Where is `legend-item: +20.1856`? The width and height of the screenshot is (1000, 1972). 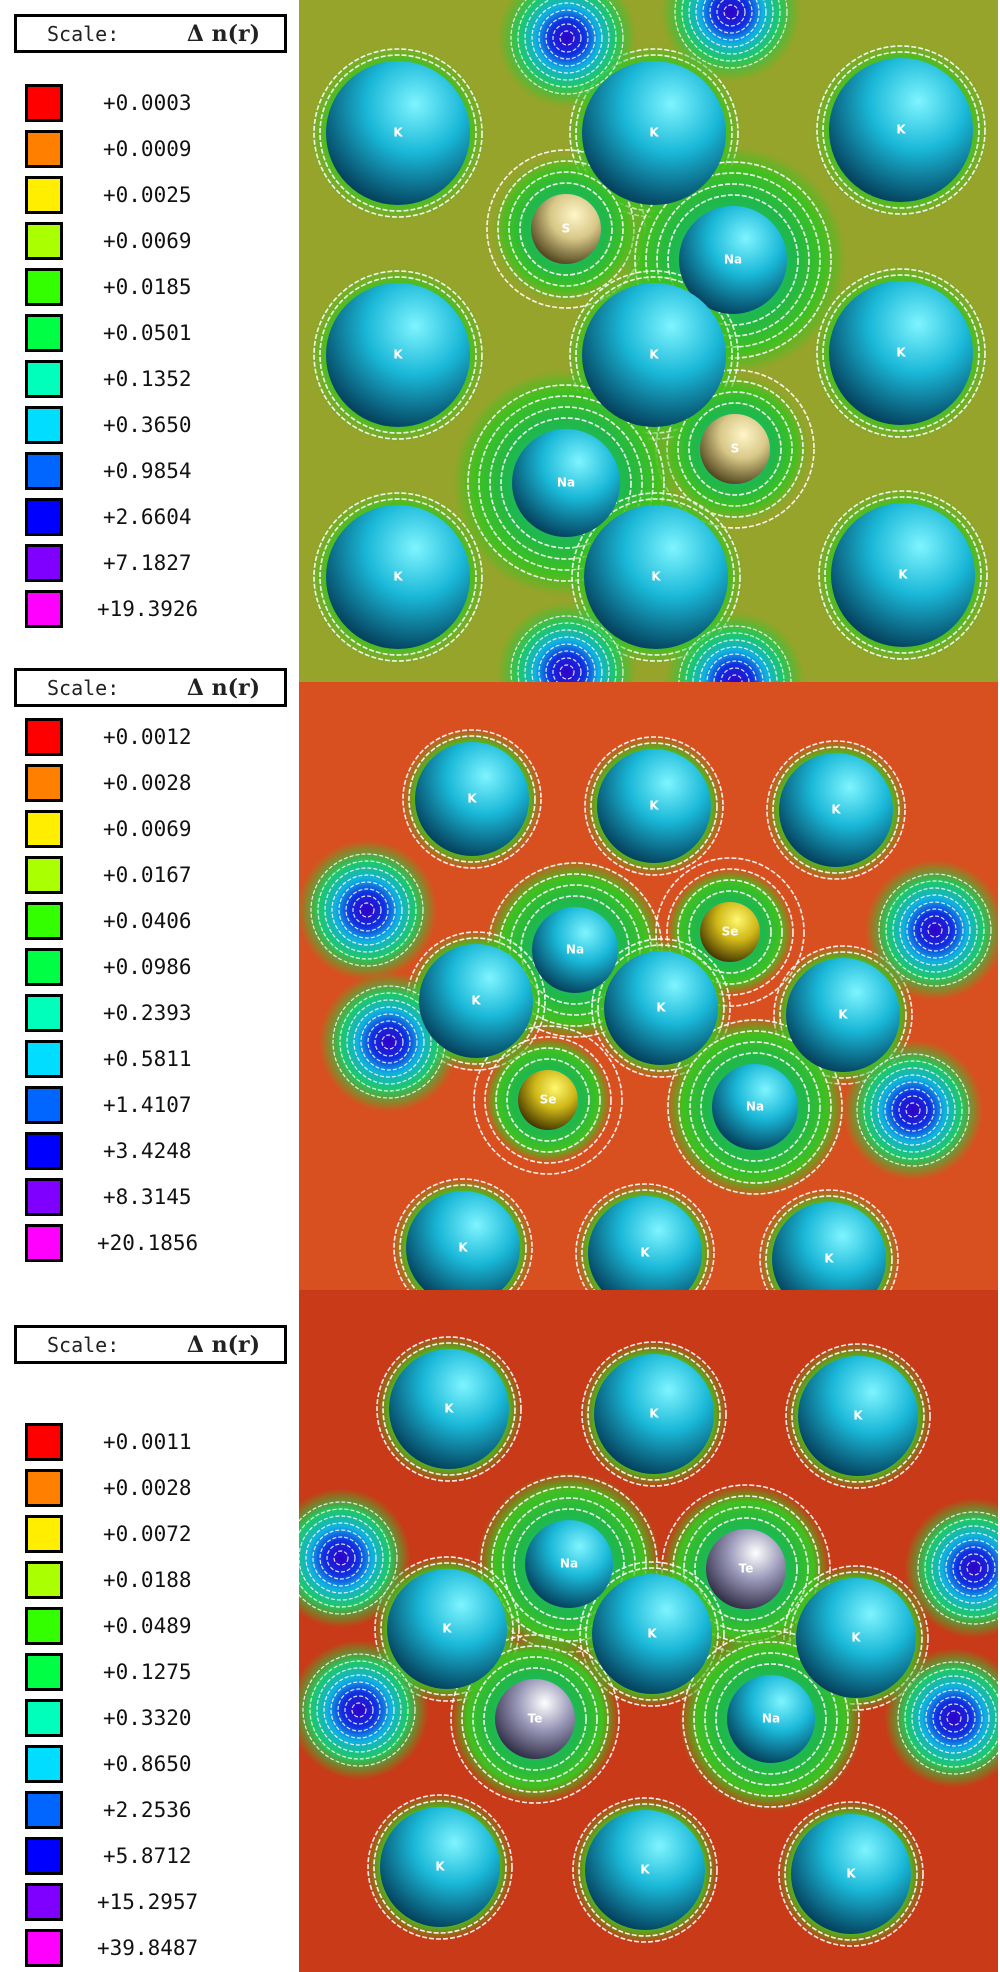 legend-item: +20.1856 is located at coordinates (155, 1243).